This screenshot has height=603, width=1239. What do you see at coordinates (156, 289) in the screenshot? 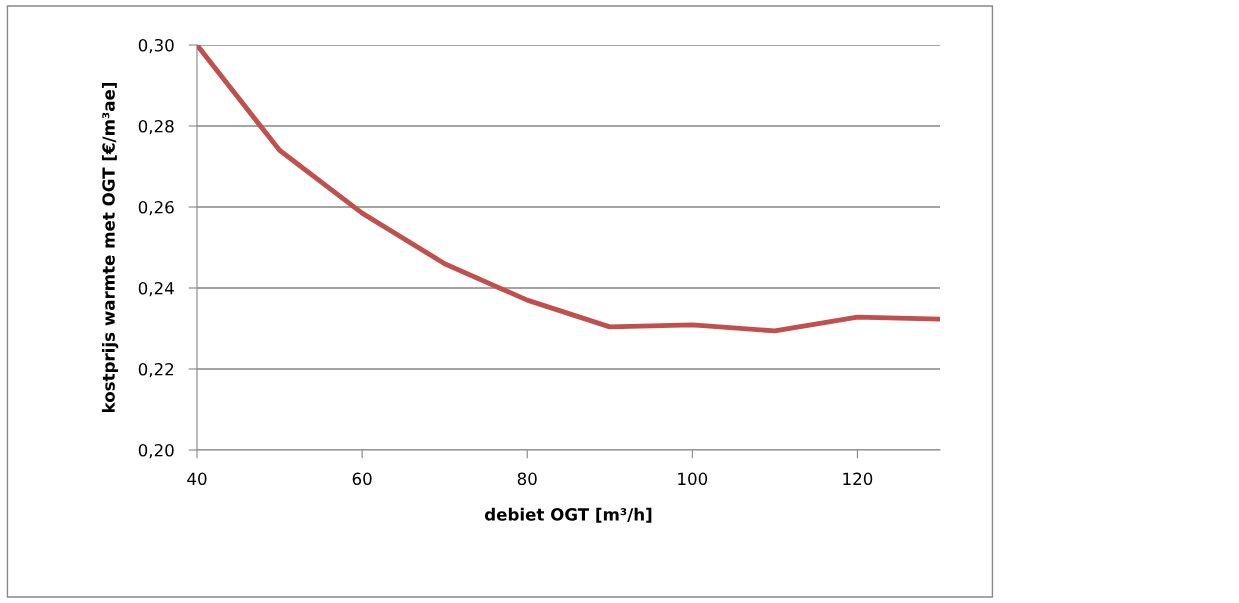
I see `y-tick-label: 0,24` at bounding box center [156, 289].